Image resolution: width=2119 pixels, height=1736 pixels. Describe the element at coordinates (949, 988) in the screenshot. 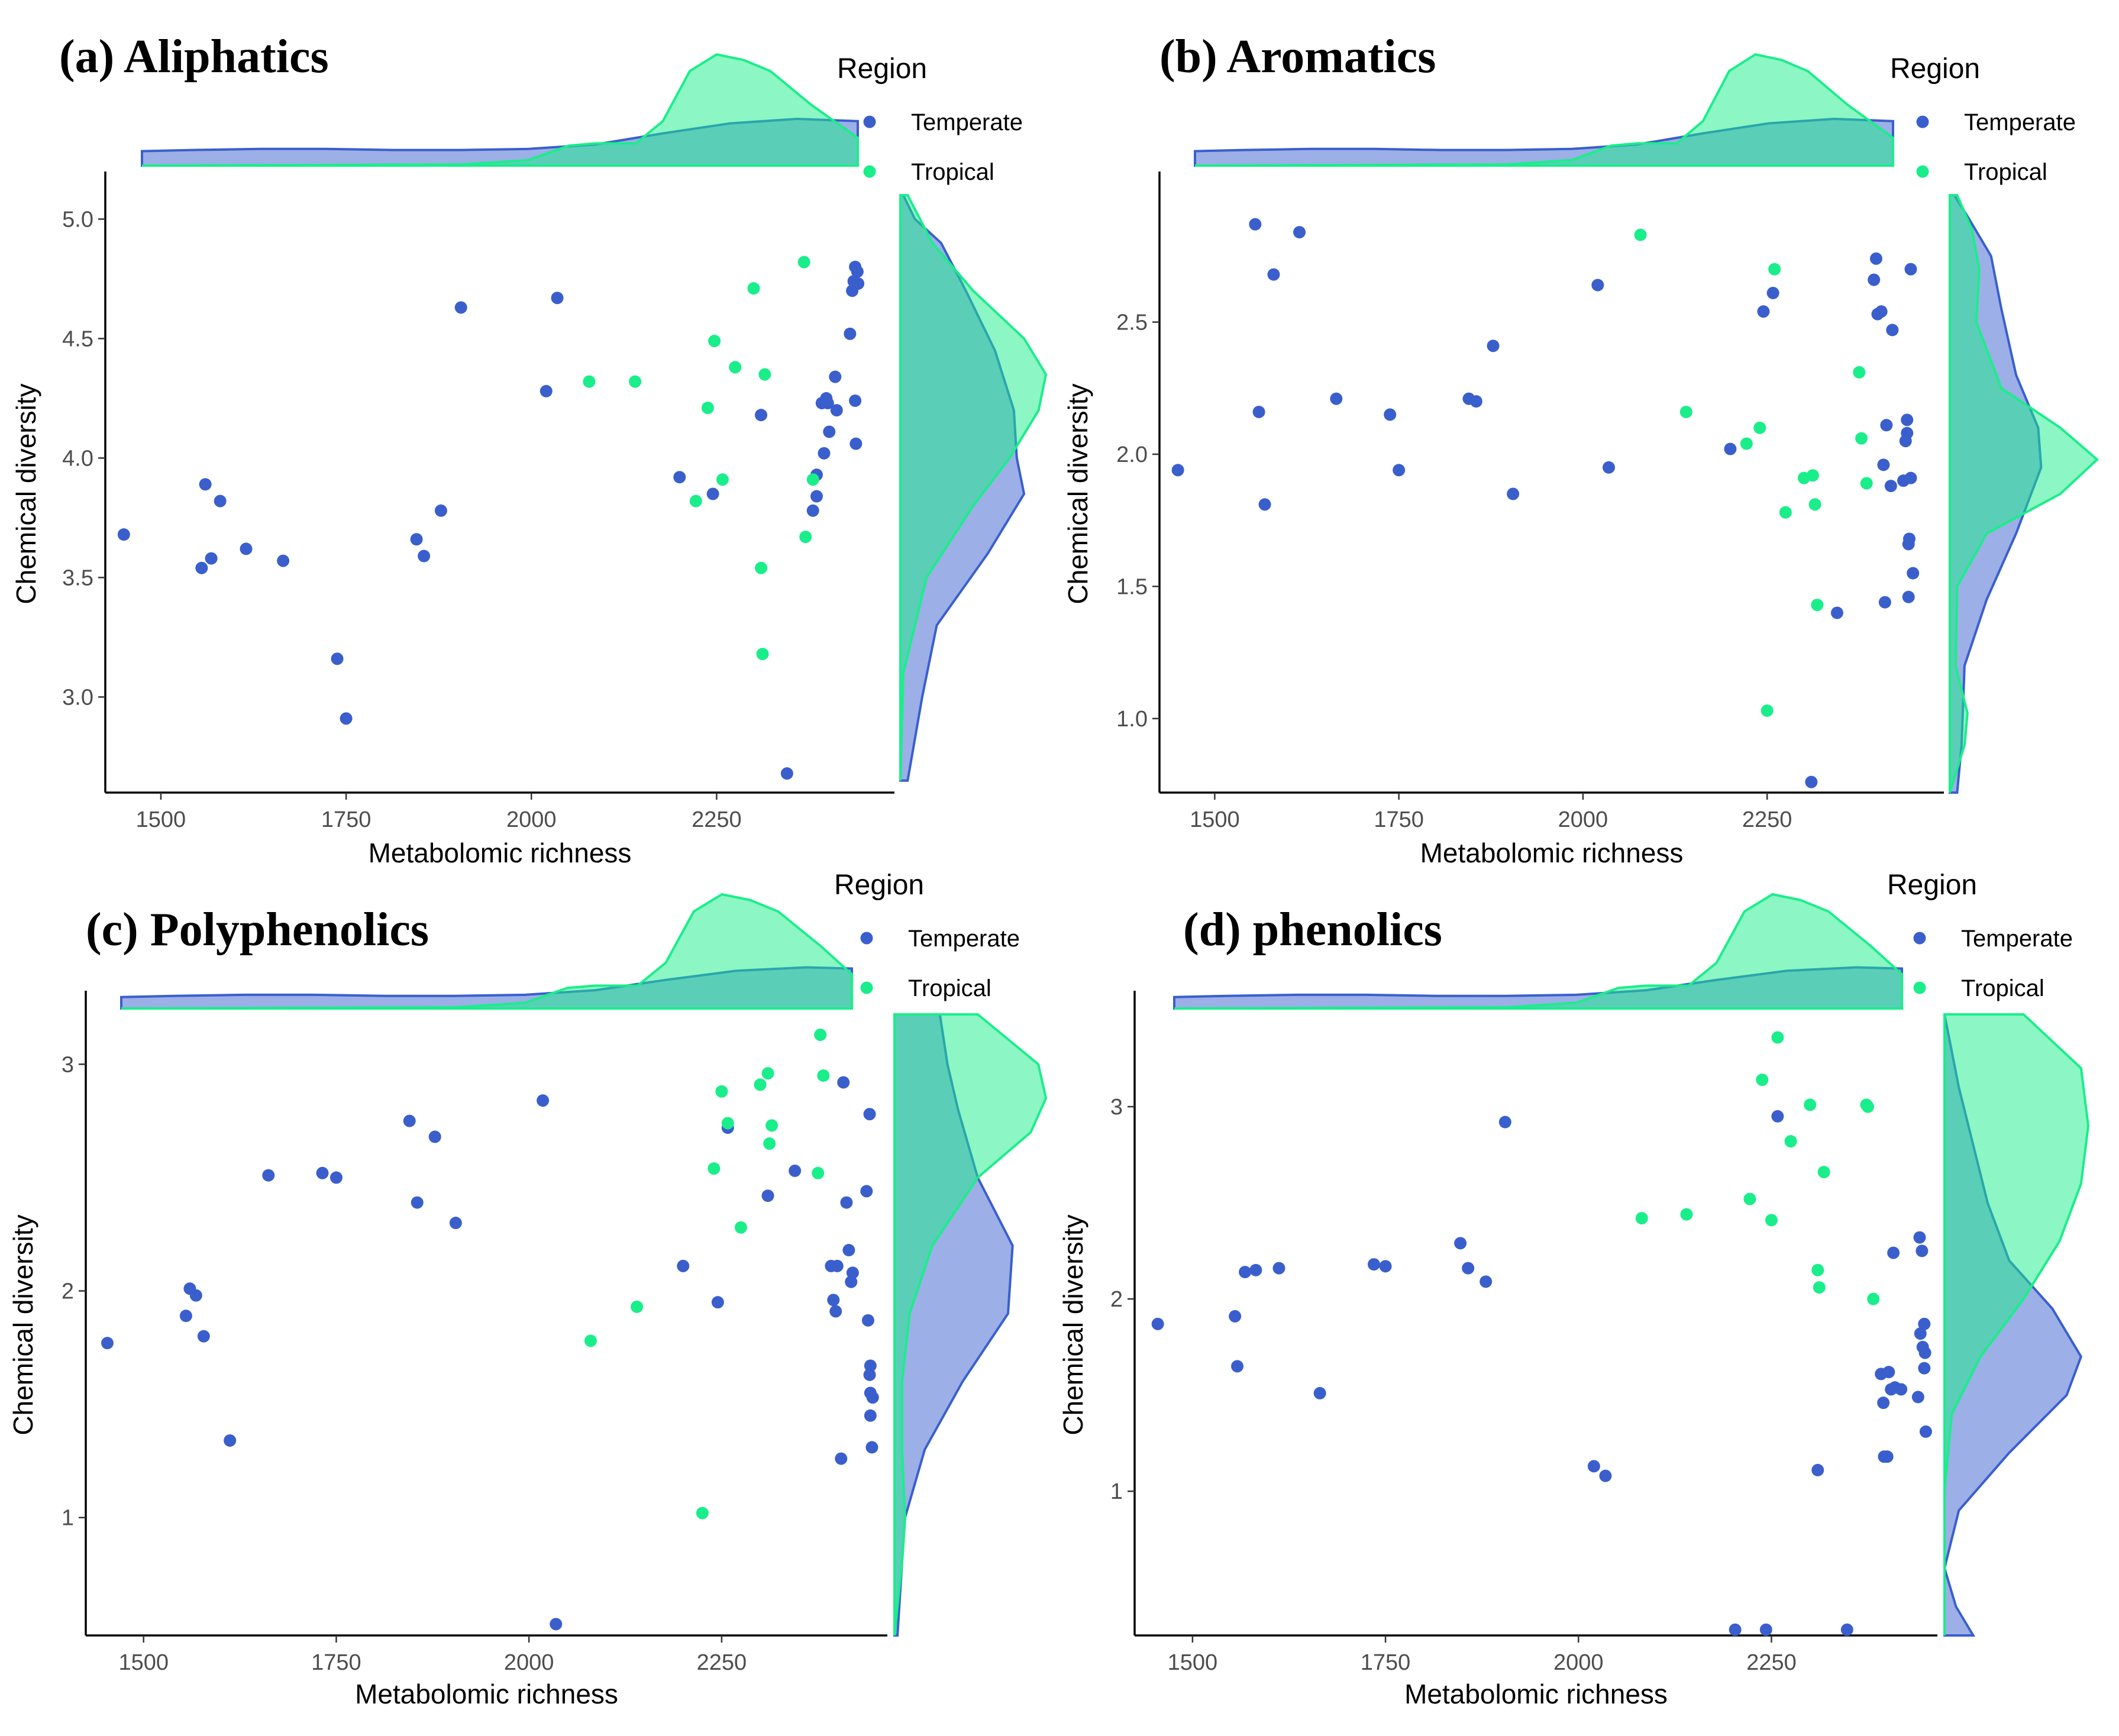

I see `legend-label-tropical: Tropical` at that location.